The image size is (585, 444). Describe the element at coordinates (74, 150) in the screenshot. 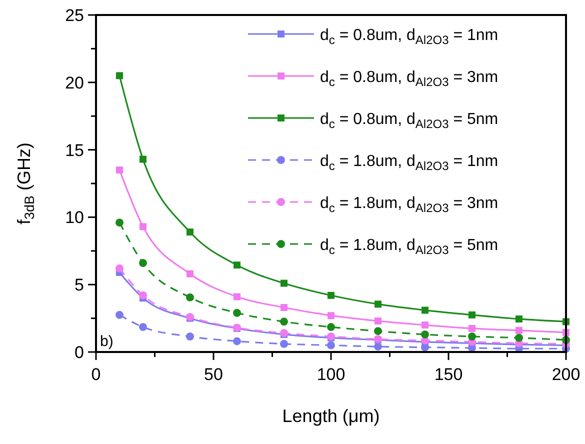

I see `y-tick-label: 15` at that location.